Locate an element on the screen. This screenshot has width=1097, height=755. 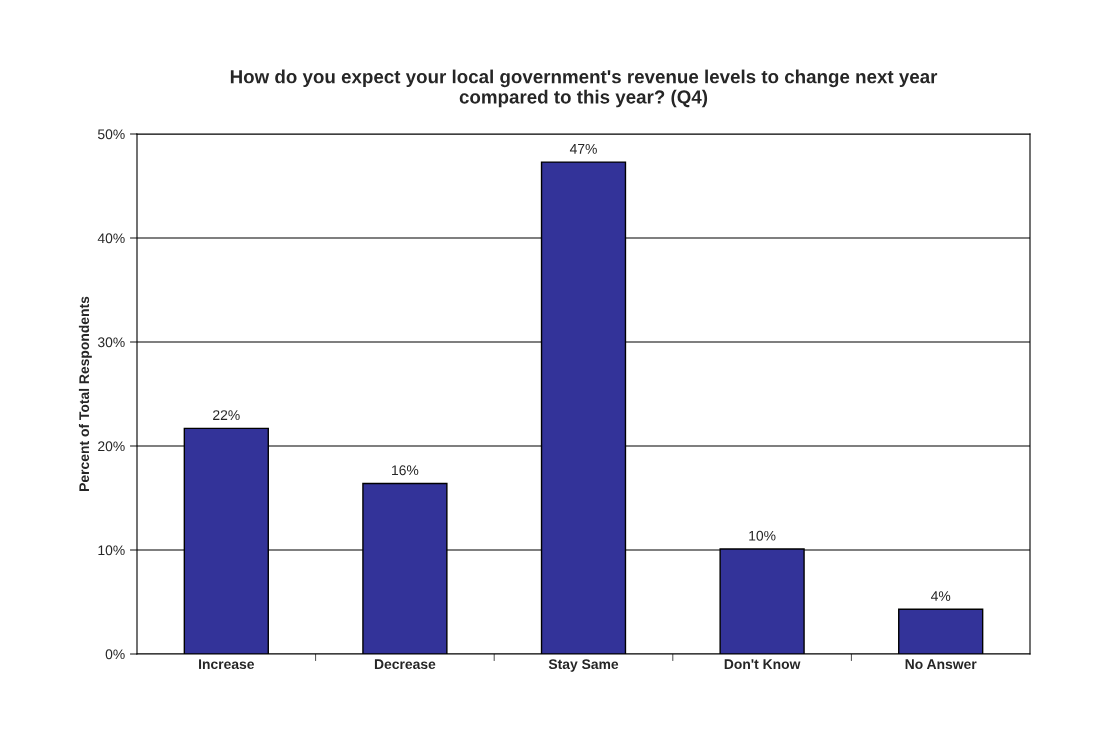
x-tick-label: Increase is located at coordinates (227, 664).